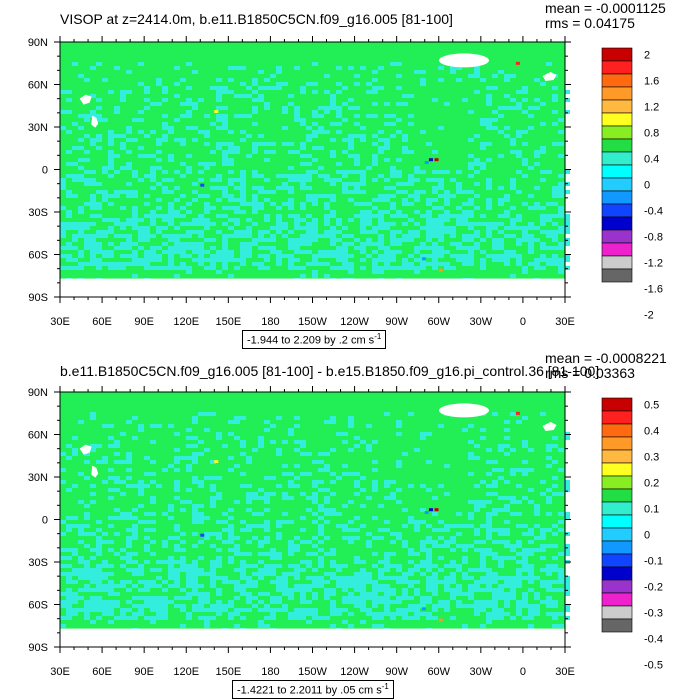 This screenshot has width=700, height=700. I want to click on y-tick-label: 30S, so click(38, 563).